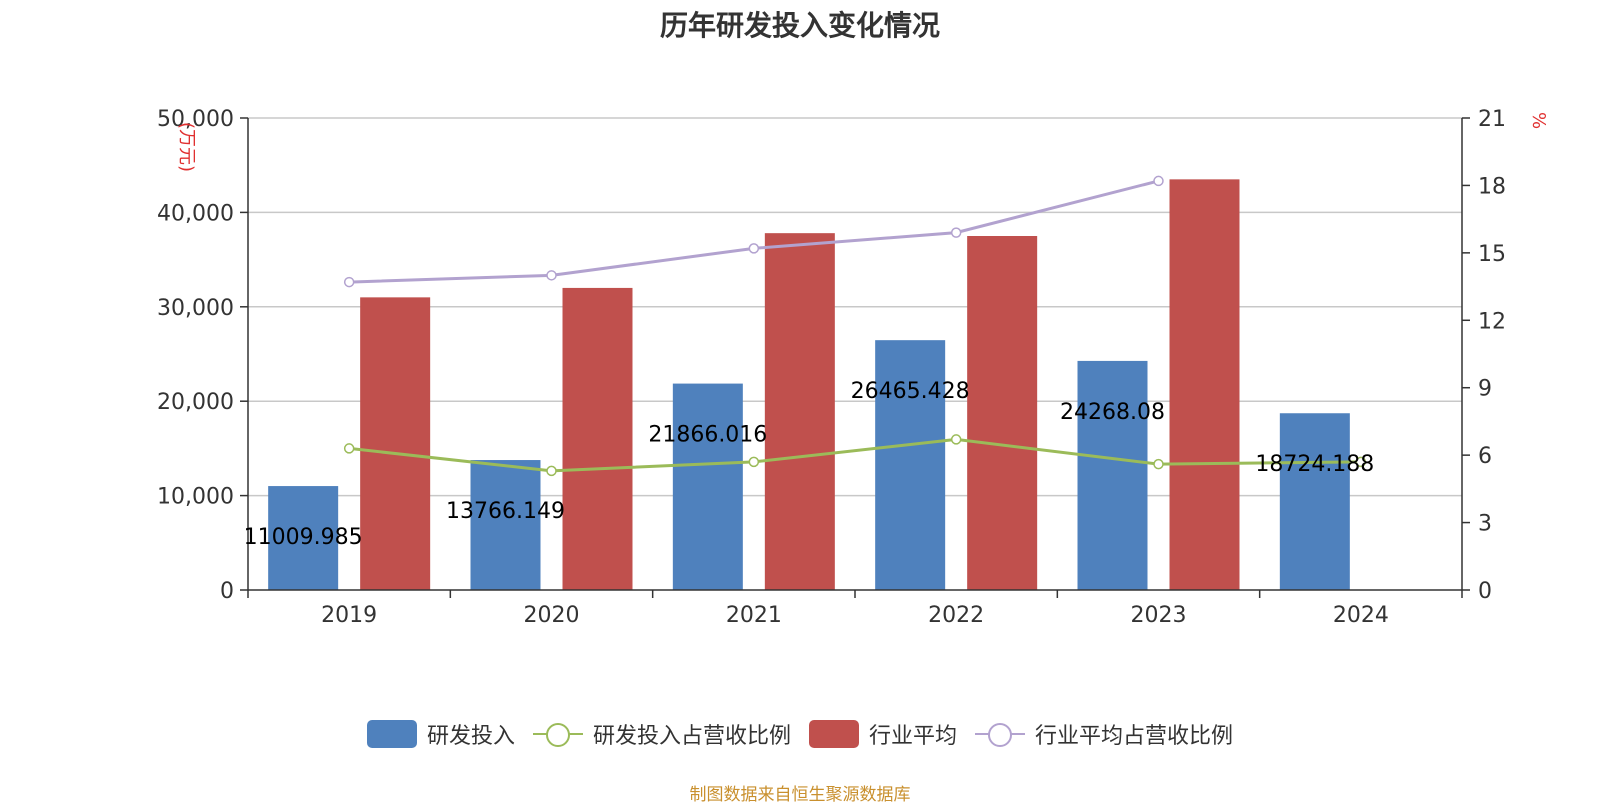 The height and width of the screenshot is (805, 1600). What do you see at coordinates (1159, 615) in the screenshot?
I see `x-tick-label: 2023` at bounding box center [1159, 615].